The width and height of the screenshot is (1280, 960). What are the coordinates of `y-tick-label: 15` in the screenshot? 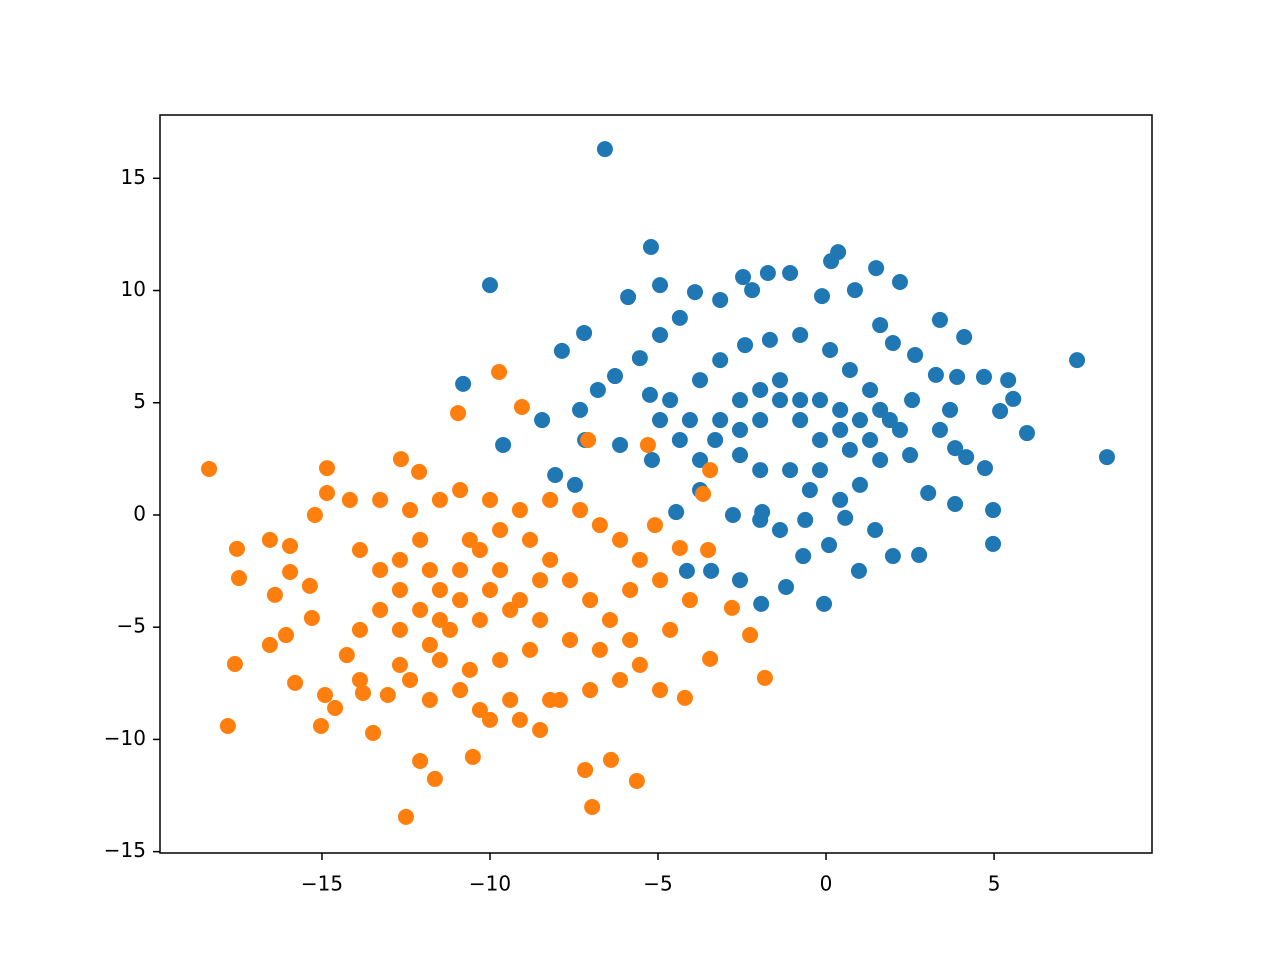 It's located at (133, 177).